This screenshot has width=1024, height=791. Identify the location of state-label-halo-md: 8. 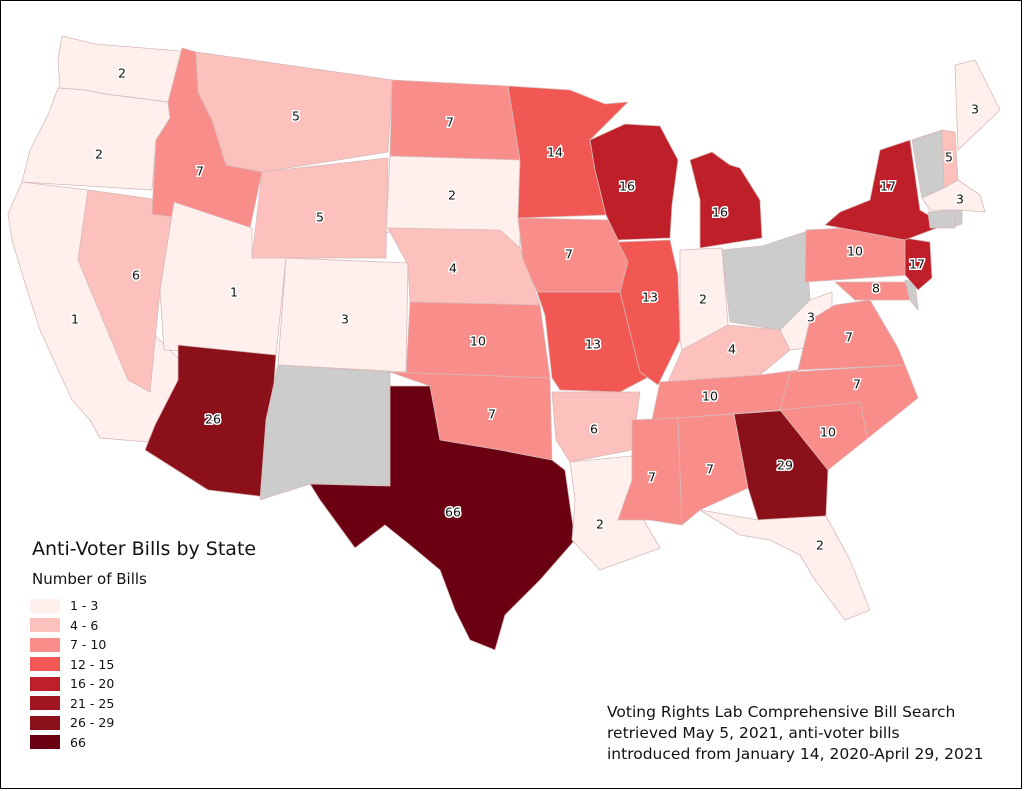
(876, 288).